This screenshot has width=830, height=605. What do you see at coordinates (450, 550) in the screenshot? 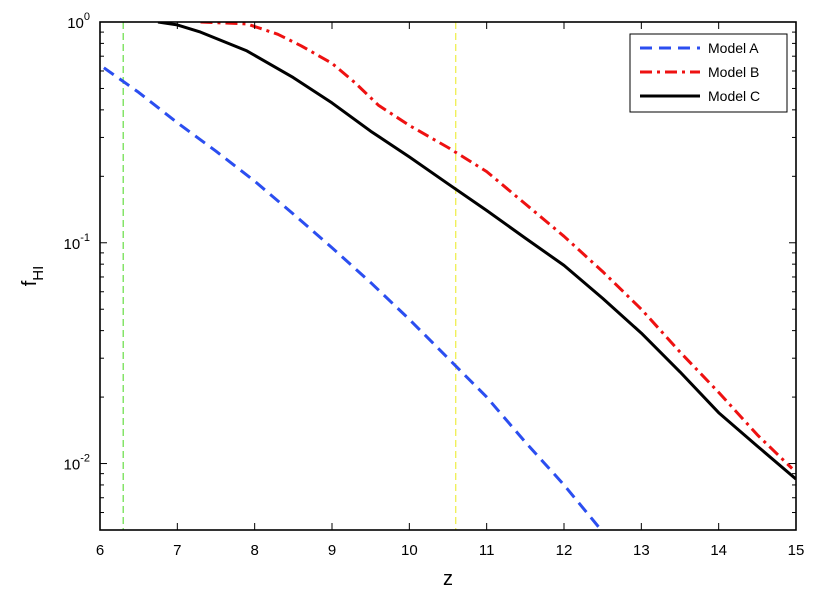
I see `x-tick-labels: 6 7 8 9 10 11 12 13 14 15` at bounding box center [450, 550].